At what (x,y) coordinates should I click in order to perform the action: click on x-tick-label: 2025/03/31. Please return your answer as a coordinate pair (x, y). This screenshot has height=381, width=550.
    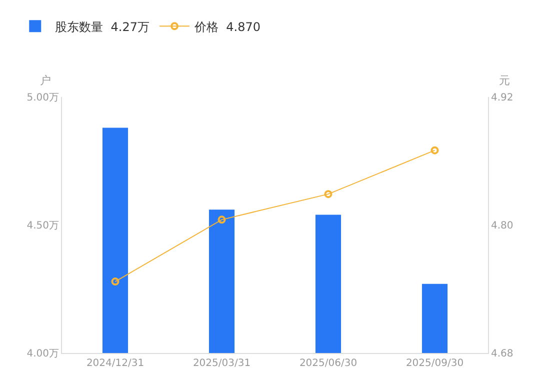
    Looking at the image, I should click on (221, 363).